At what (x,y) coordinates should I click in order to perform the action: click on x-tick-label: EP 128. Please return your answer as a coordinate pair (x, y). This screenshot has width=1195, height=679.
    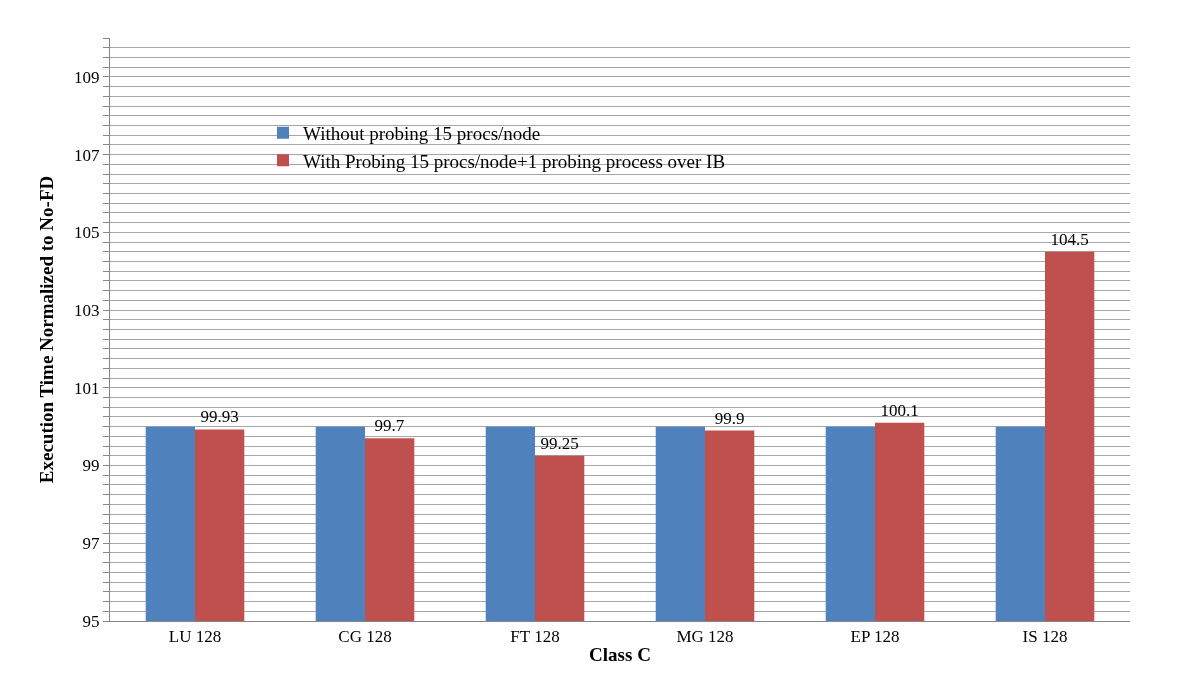
    Looking at the image, I should click on (875, 637).